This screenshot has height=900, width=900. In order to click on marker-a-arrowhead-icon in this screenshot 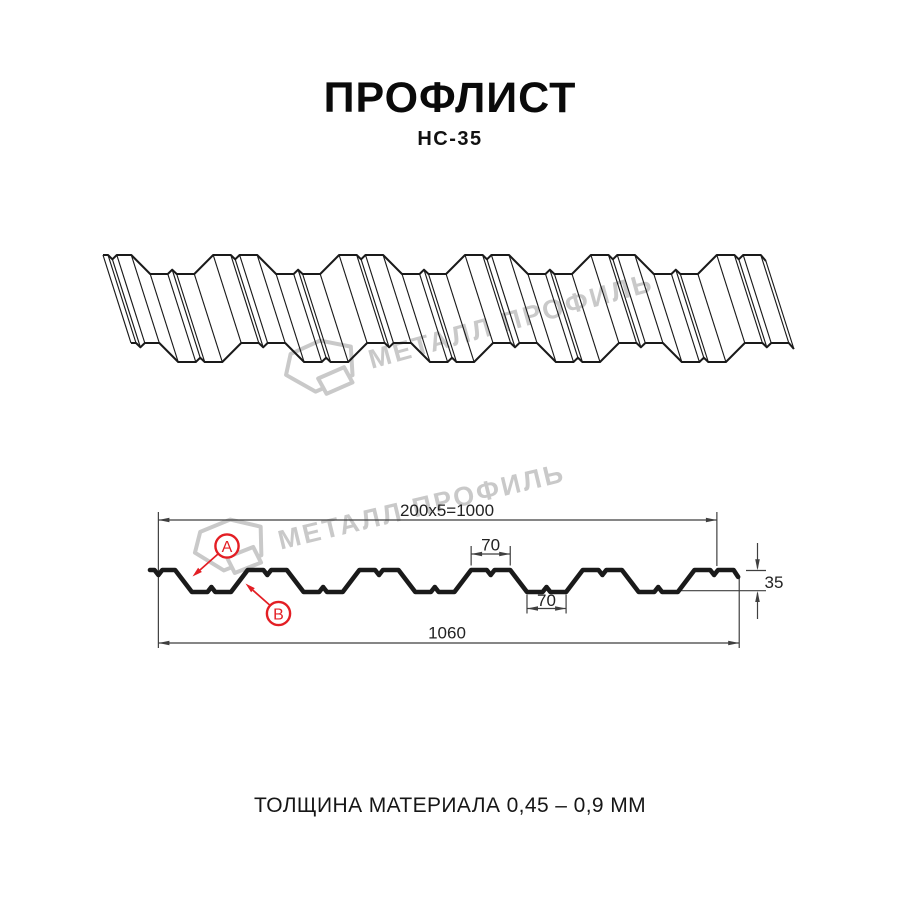, I will do `click(197, 572)`.